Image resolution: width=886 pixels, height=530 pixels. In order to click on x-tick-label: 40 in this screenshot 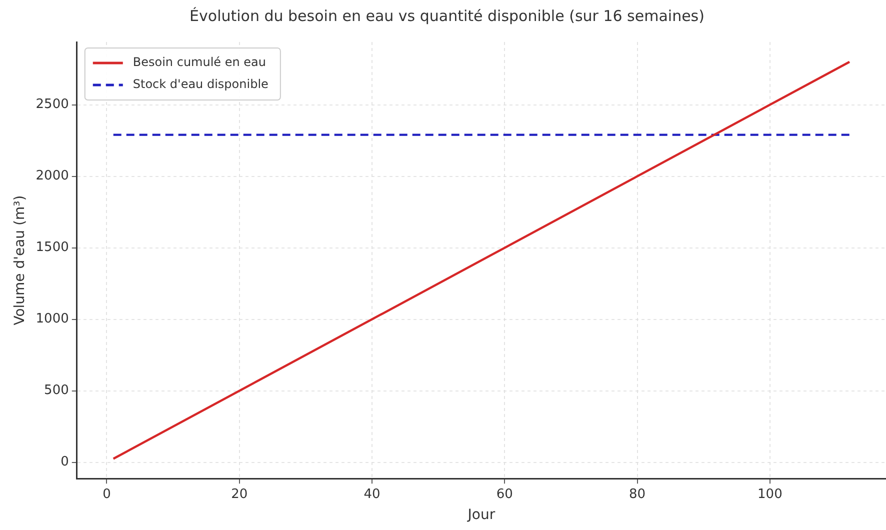, I will do `click(372, 494)`.